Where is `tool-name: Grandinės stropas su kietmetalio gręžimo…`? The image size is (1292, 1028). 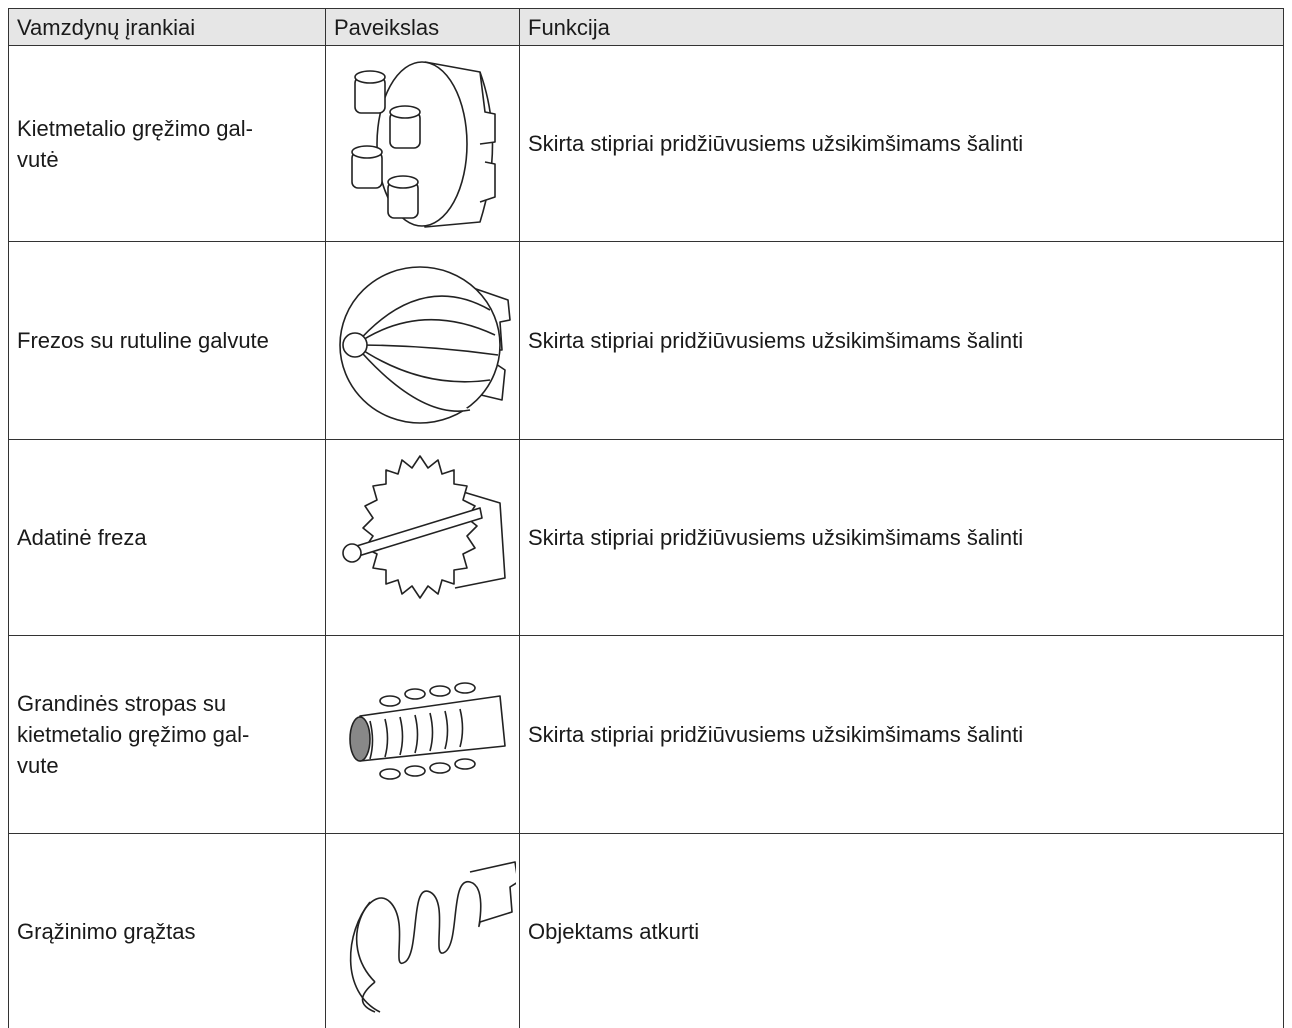
tool-name: Grandinės stropas su kietmetalio gręžimo… is located at coordinates (167, 735).